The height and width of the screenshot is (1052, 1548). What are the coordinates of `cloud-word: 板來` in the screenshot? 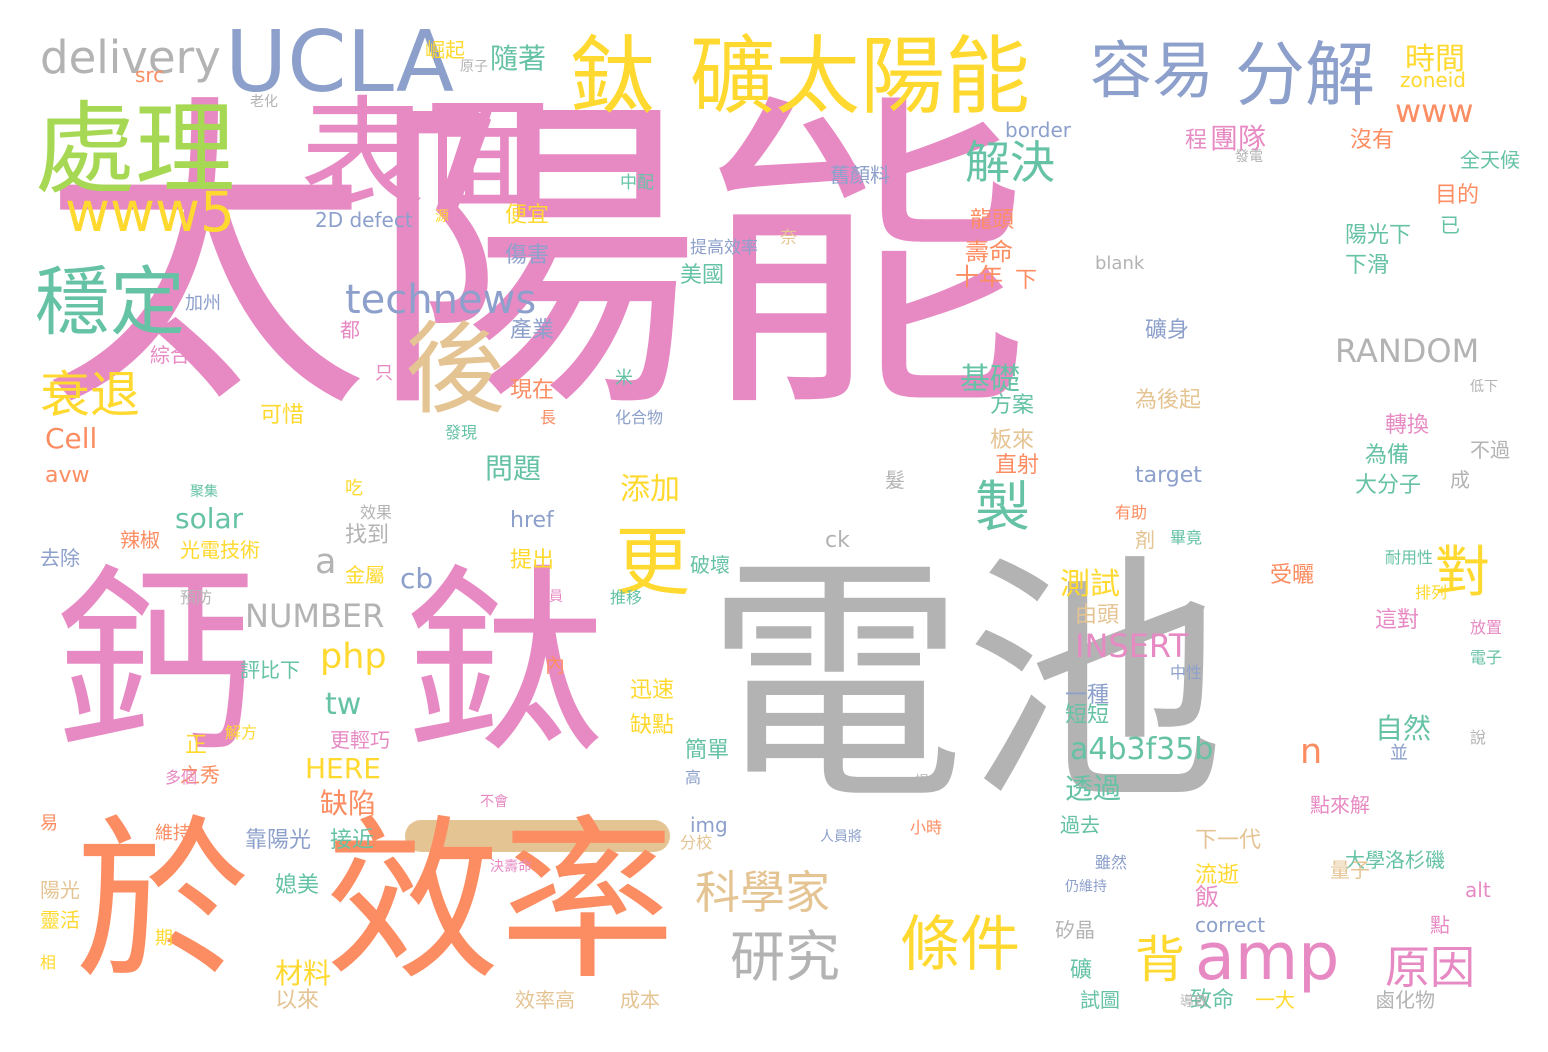 It's located at (1012, 440).